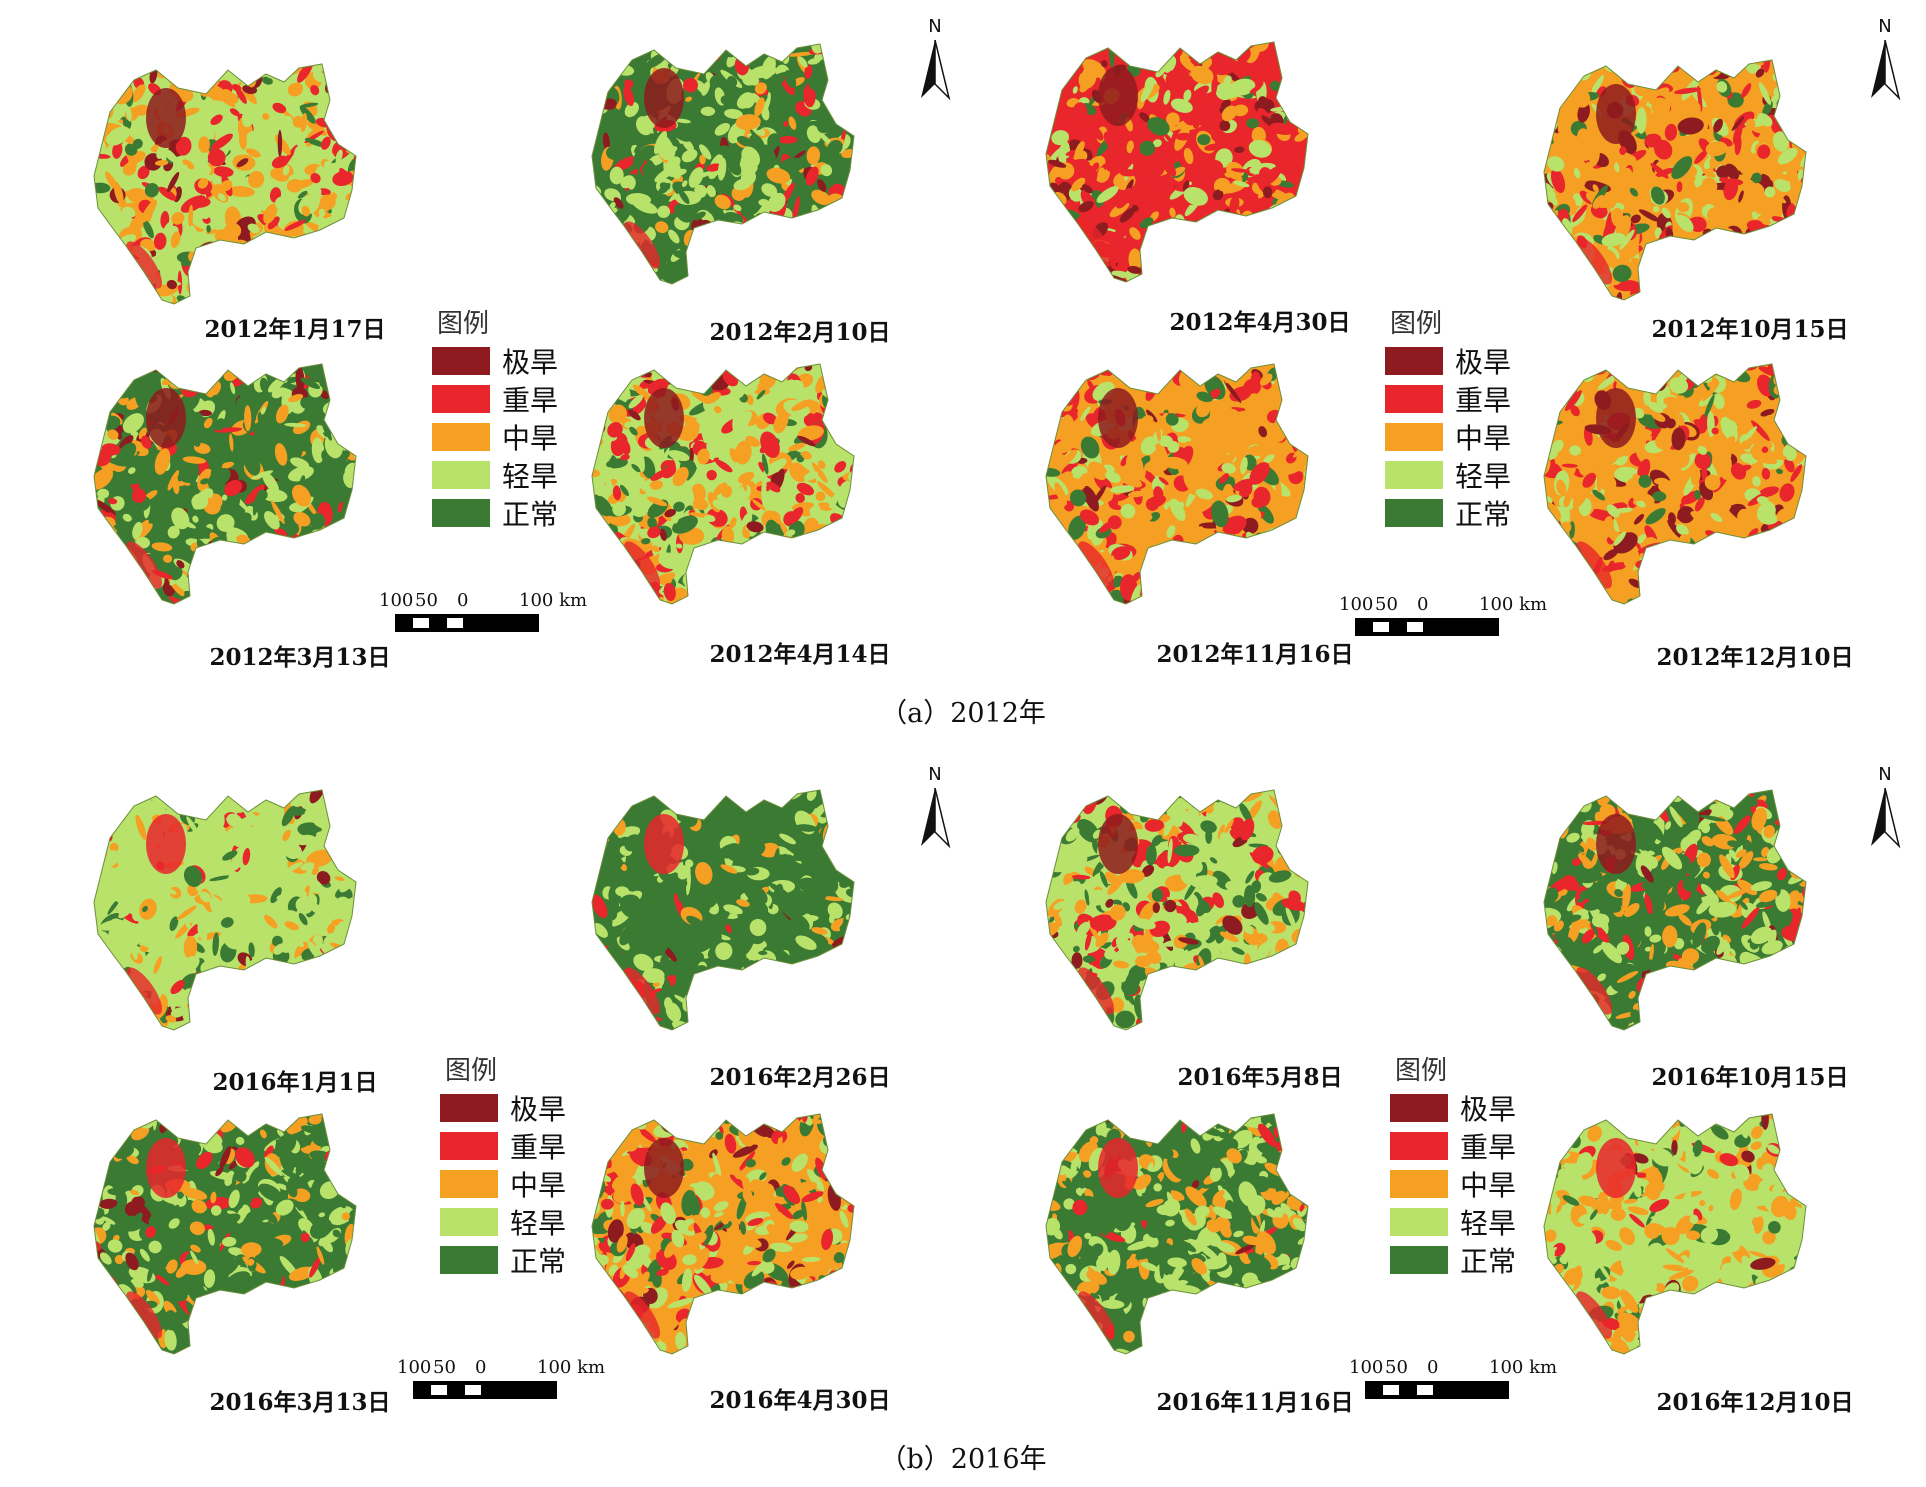  Describe the element at coordinates (1749, 329) in the screenshot. I see `map-date-label: 2012年10月15日` at that location.